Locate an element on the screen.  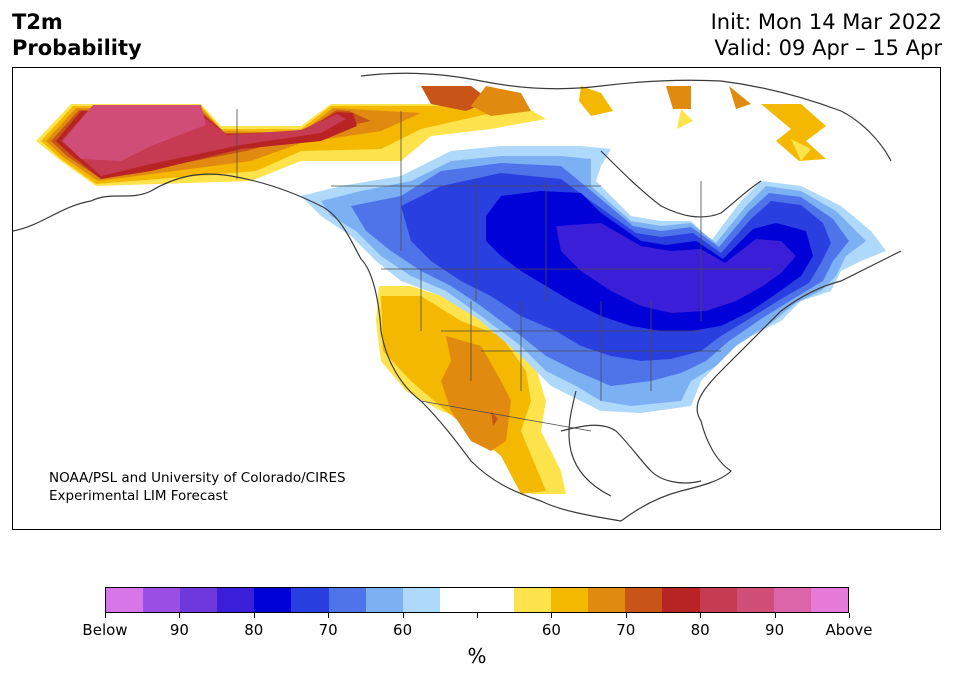
colorbar-unit: % is located at coordinates (477, 656).